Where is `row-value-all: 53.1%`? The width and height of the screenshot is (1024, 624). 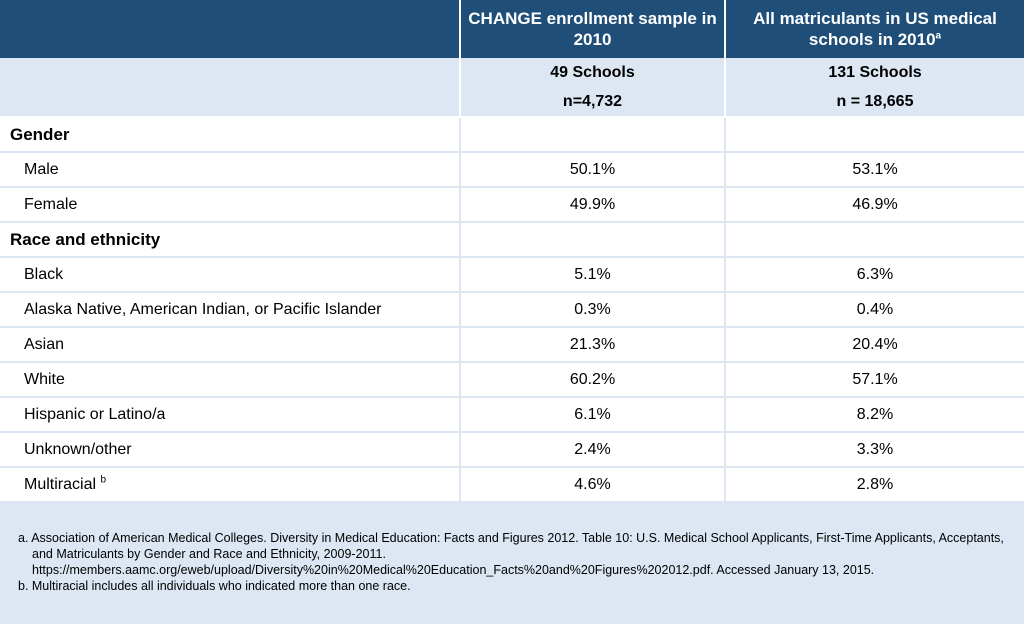
row-value-all: 53.1% is located at coordinates (874, 170).